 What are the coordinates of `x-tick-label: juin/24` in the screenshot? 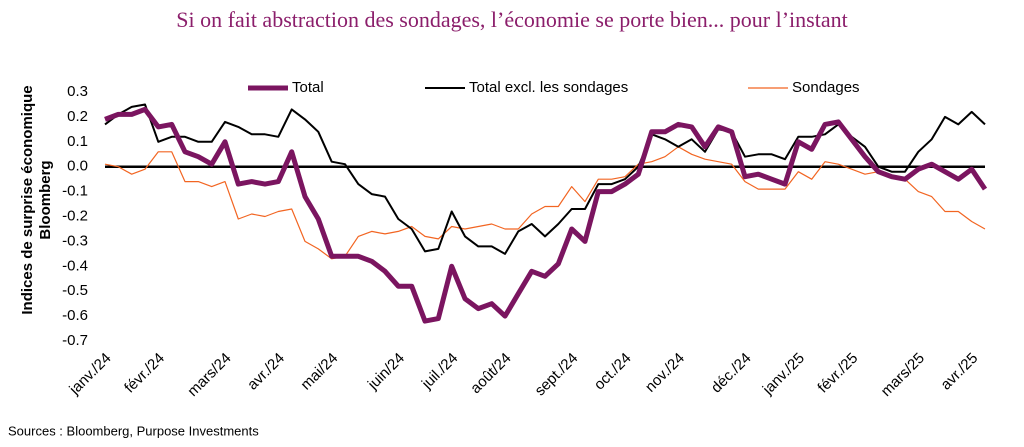 It's located at (386, 372).